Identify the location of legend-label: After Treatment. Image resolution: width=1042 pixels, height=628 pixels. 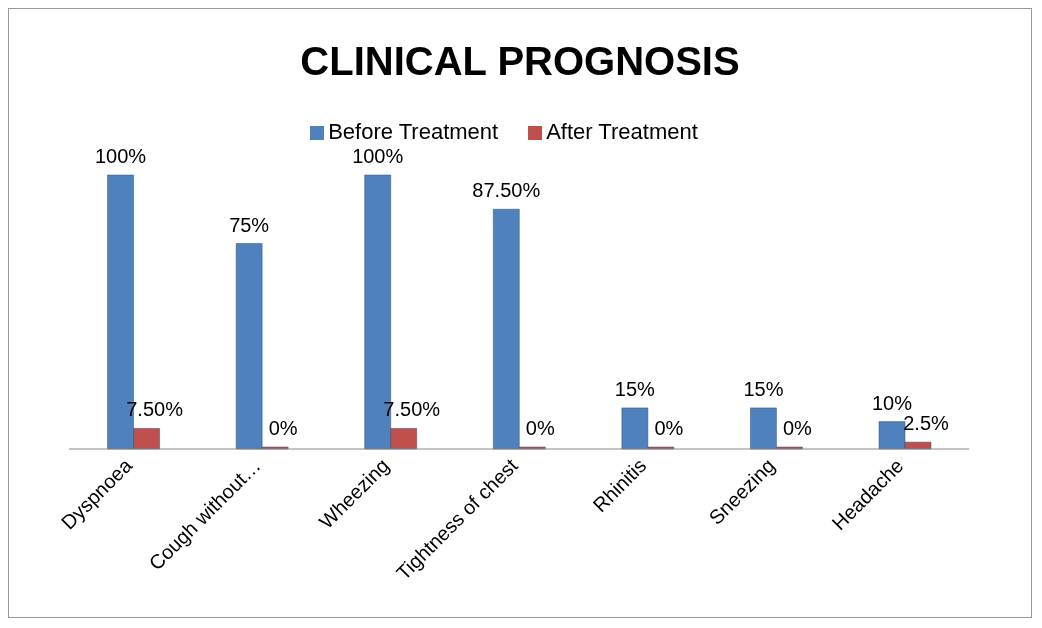
(622, 131).